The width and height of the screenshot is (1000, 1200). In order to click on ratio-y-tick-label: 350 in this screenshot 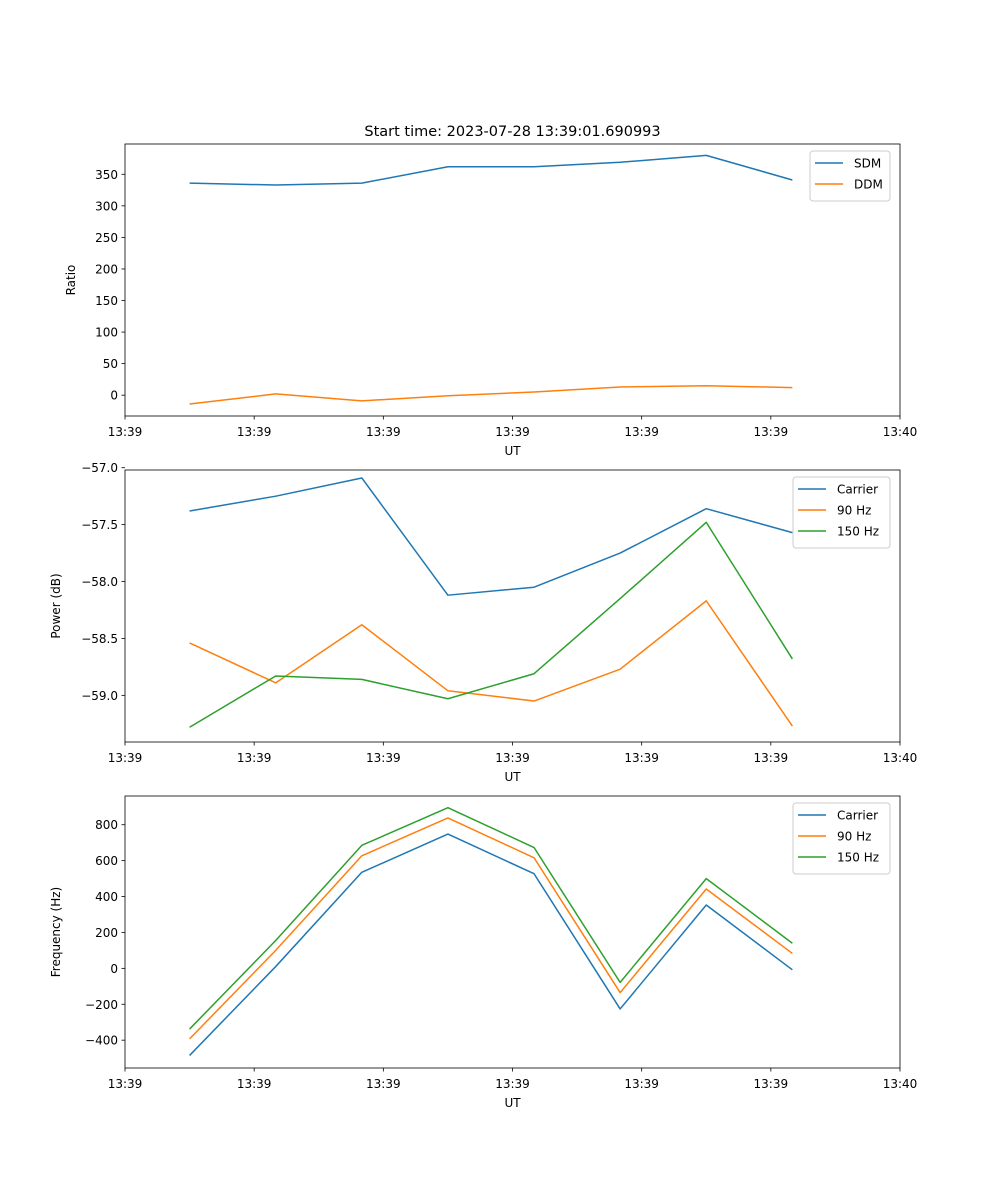, I will do `click(106, 175)`.